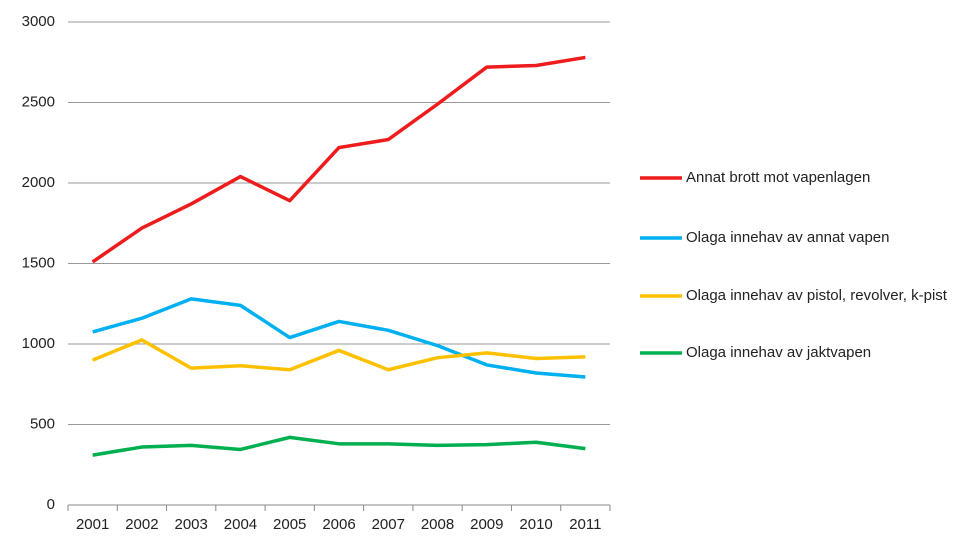  What do you see at coordinates (388, 524) in the screenshot?
I see `x-tick-label: 2007` at bounding box center [388, 524].